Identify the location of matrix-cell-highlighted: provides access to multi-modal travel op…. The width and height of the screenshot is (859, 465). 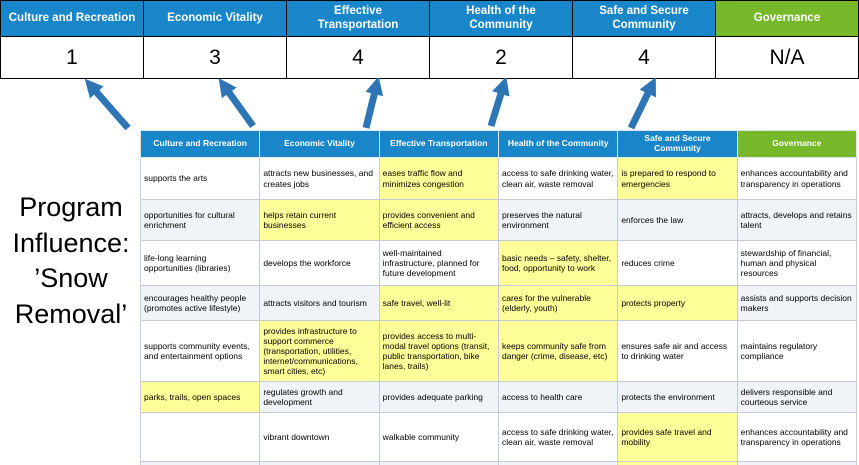
(438, 351).